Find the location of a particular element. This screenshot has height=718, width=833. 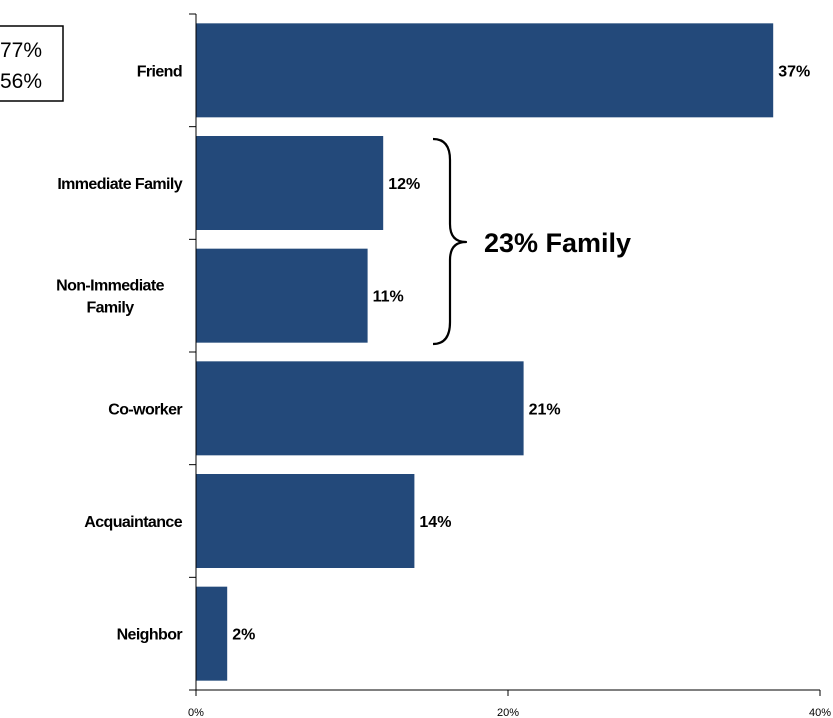

family-annotation: 23% Family is located at coordinates (531, 241).